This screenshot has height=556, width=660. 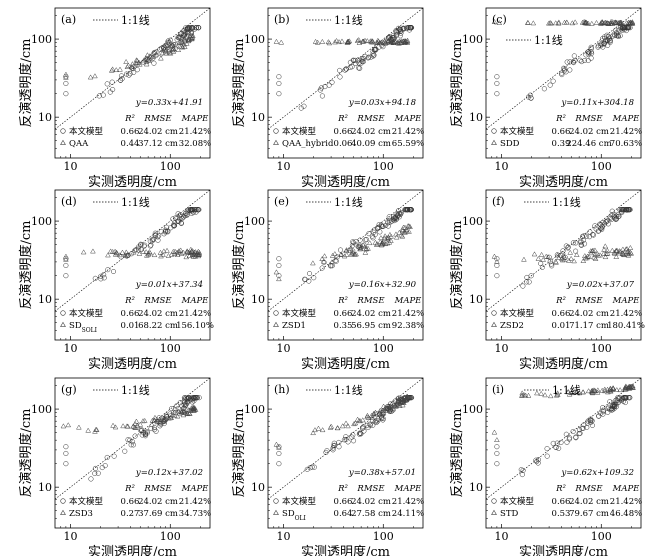 I want to click on fit-equation: y=0.62x+109.32, so click(x=597, y=473).